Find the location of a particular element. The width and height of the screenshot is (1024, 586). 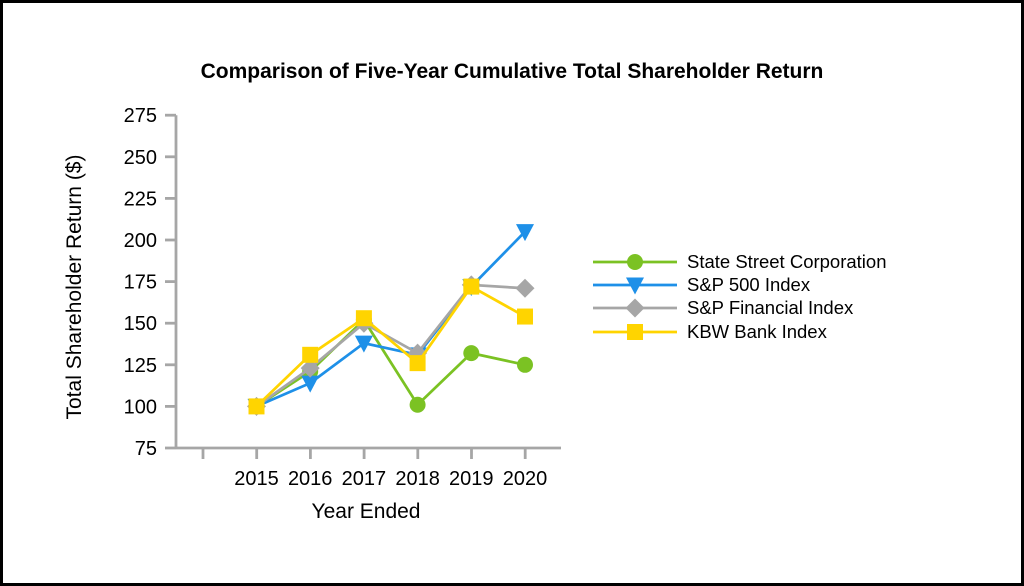

legend-item: S&P Financial Index is located at coordinates (739, 308).